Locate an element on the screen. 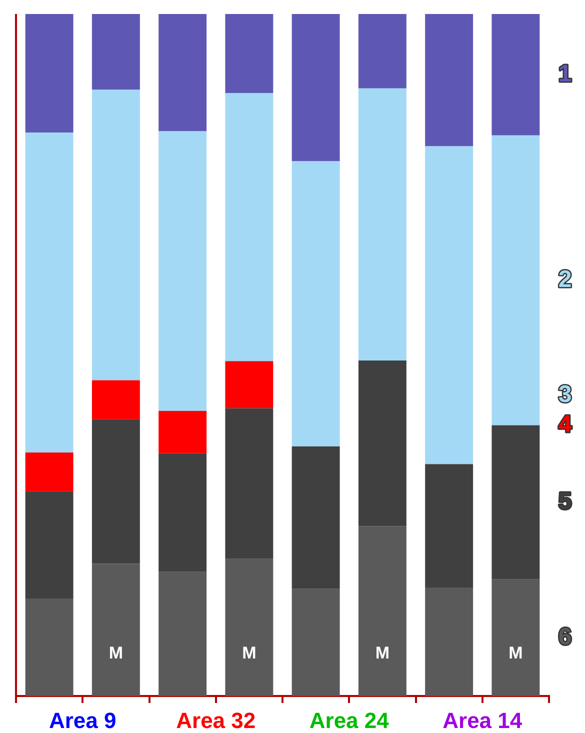 This screenshot has width=585, height=733. x-tick-label: Area 24 is located at coordinates (349, 720).